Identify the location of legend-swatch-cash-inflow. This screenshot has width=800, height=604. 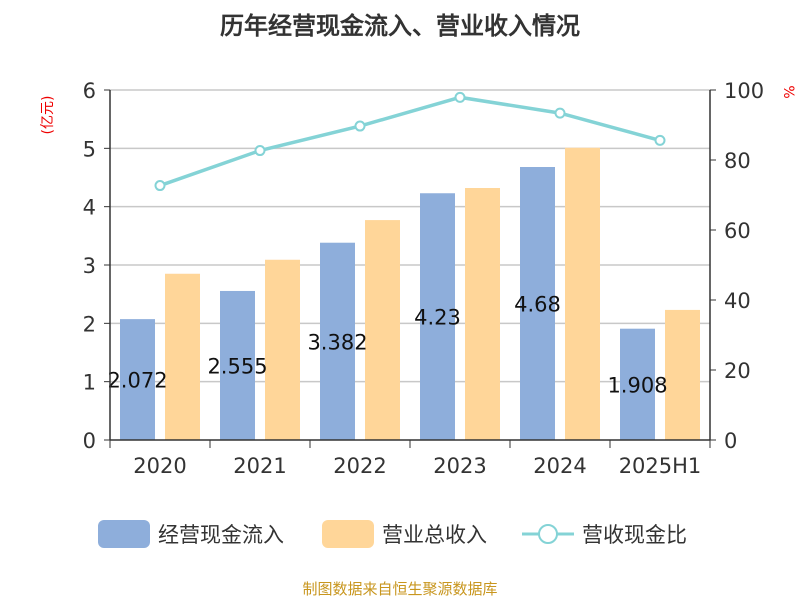
(124, 534).